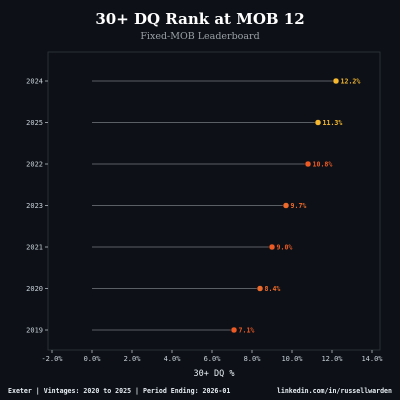 The width and height of the screenshot is (400, 400). I want to click on data-label: 12.2%, so click(351, 81).